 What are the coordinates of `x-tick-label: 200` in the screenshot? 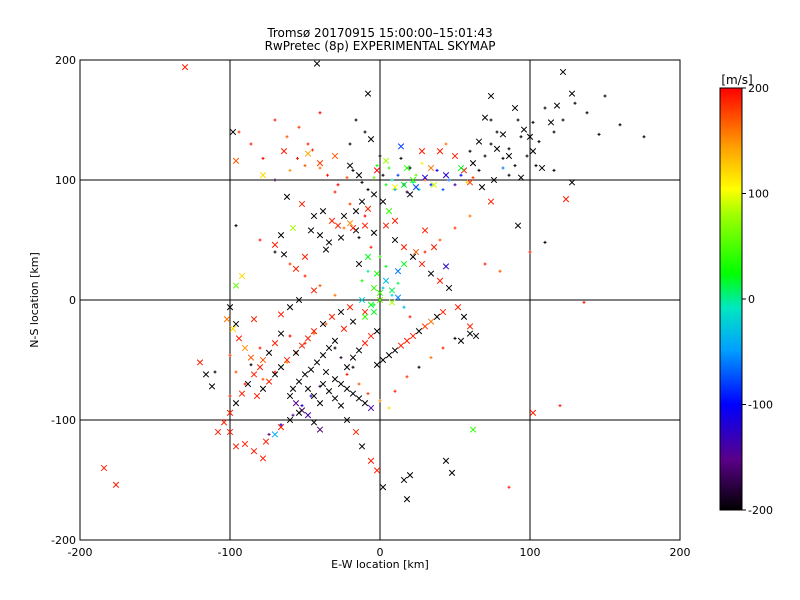 It's located at (680, 552).